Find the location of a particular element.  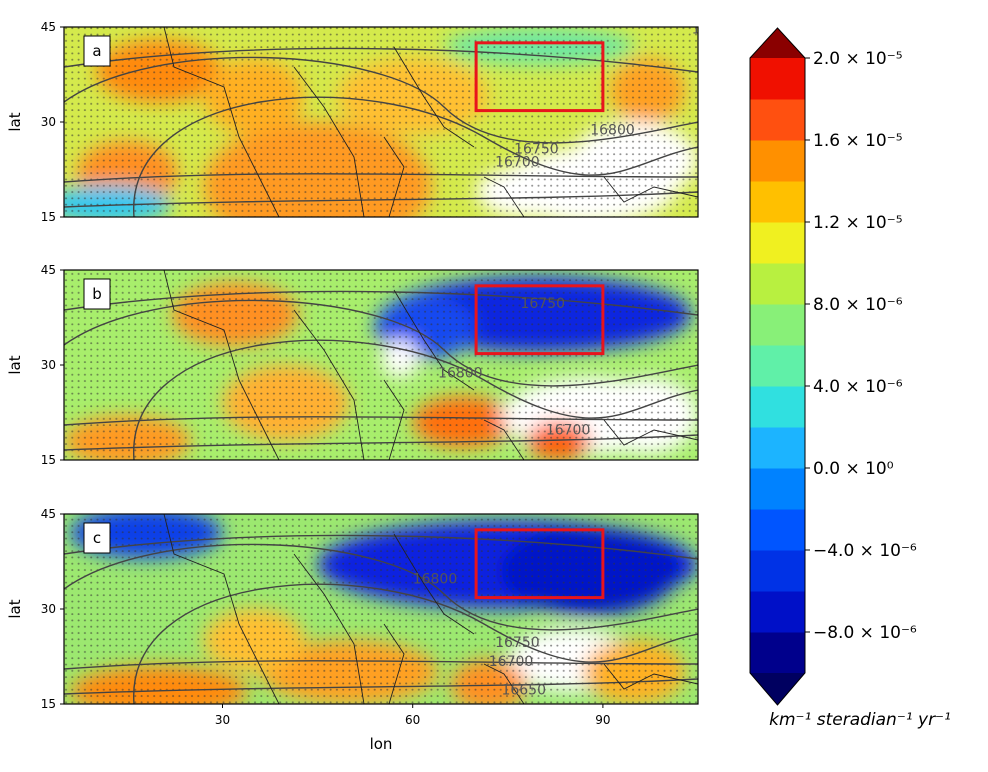

colorbar-under is located at coordinates (777, 689).